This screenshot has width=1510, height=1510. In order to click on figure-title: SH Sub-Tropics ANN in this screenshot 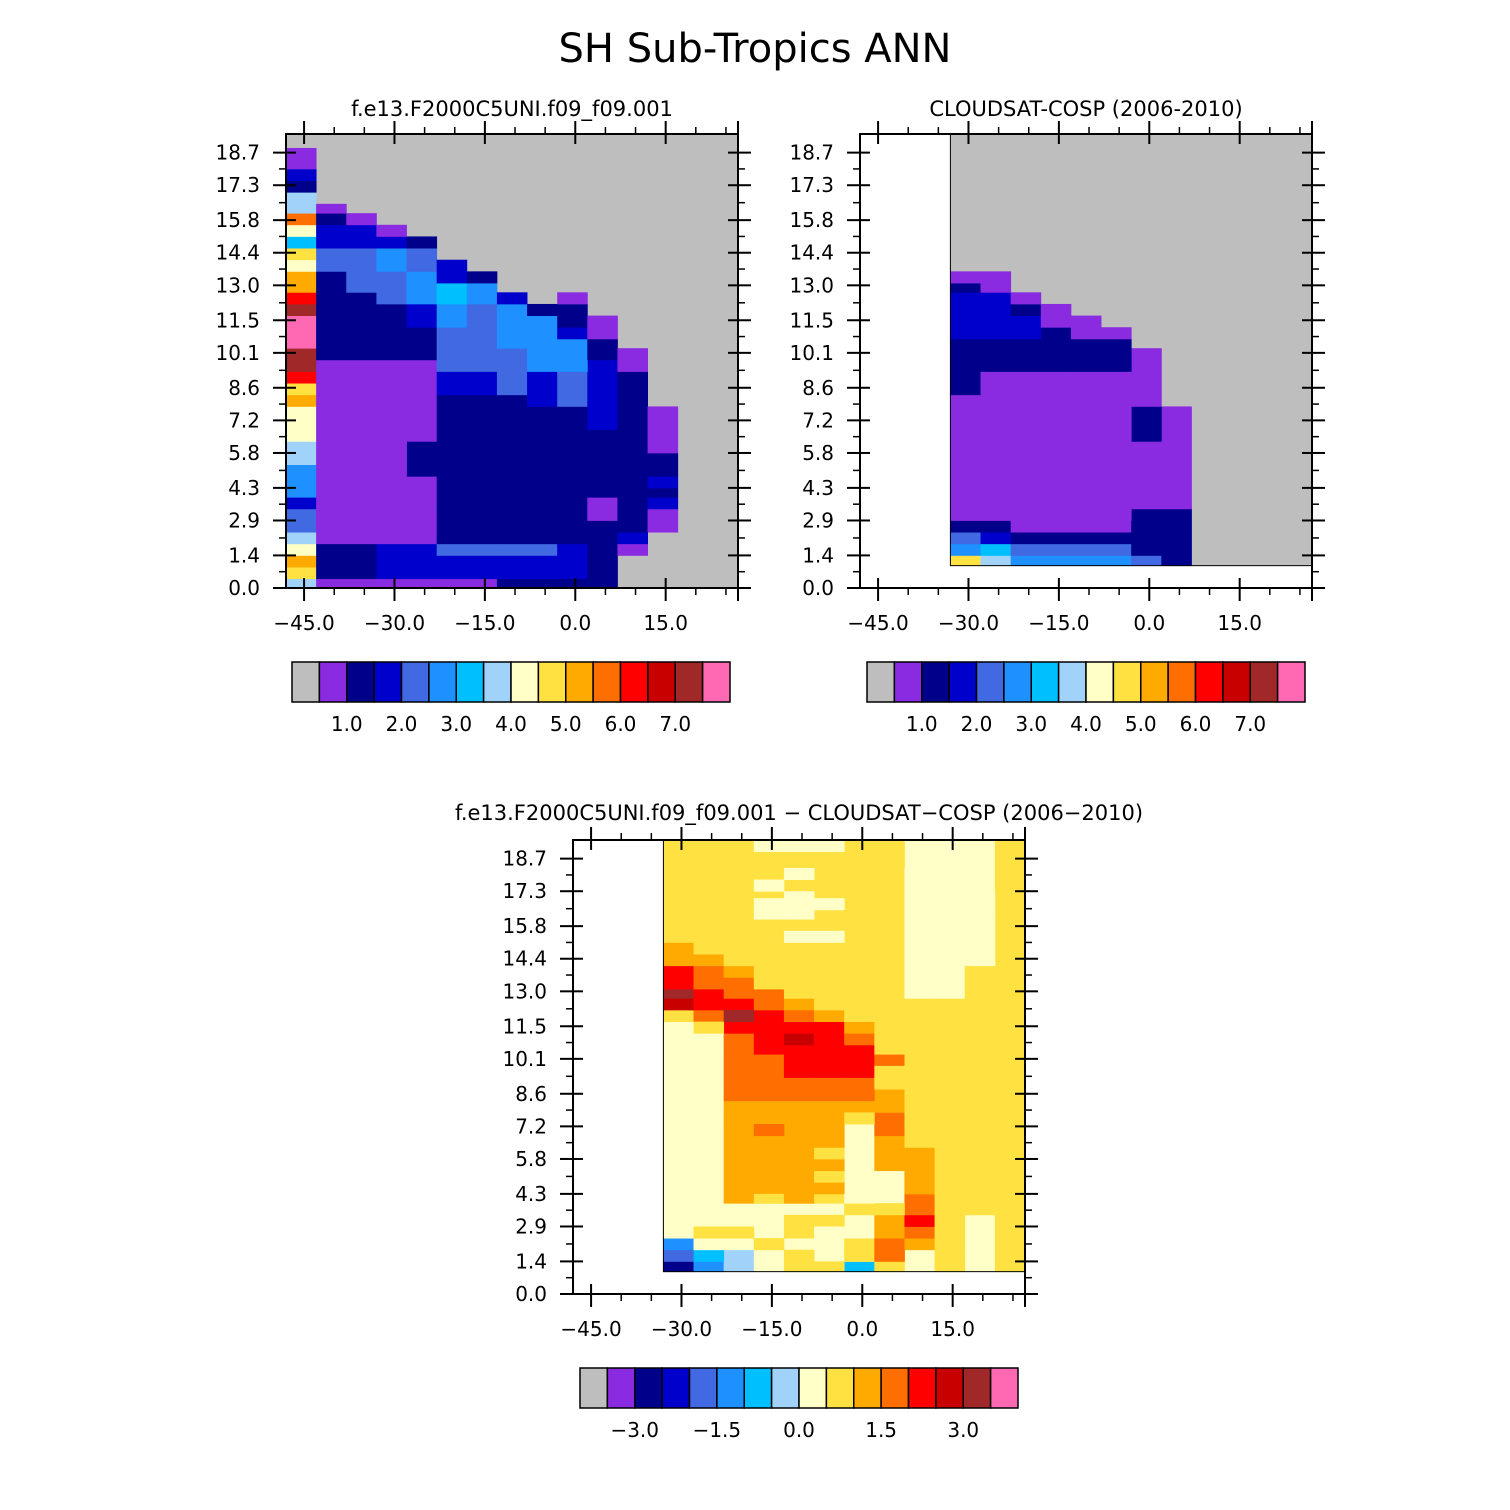, I will do `click(755, 49)`.